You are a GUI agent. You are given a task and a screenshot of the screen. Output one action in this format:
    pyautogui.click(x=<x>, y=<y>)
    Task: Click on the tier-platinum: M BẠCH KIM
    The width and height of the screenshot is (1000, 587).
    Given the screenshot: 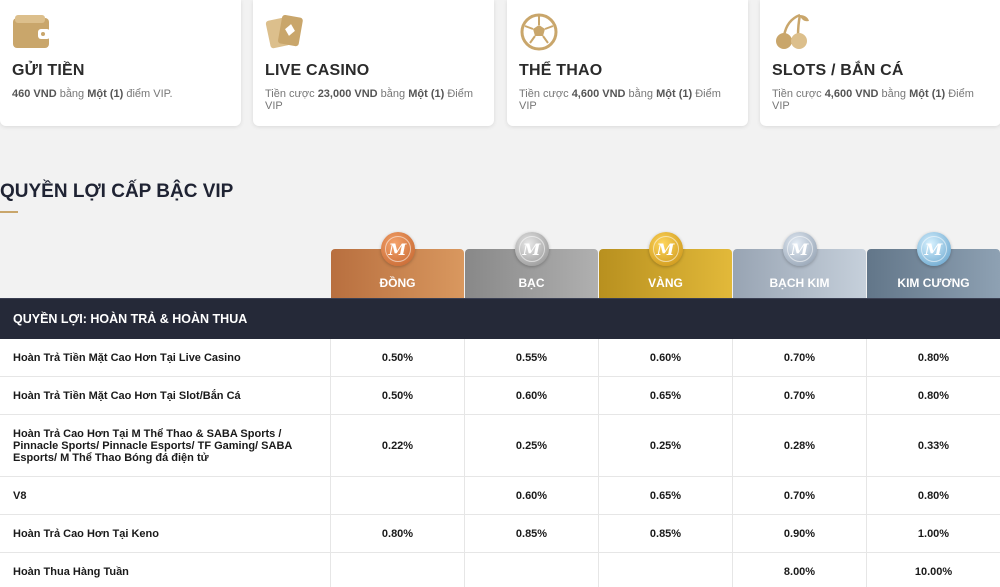 What is the action you would take?
    pyautogui.click(x=799, y=265)
    